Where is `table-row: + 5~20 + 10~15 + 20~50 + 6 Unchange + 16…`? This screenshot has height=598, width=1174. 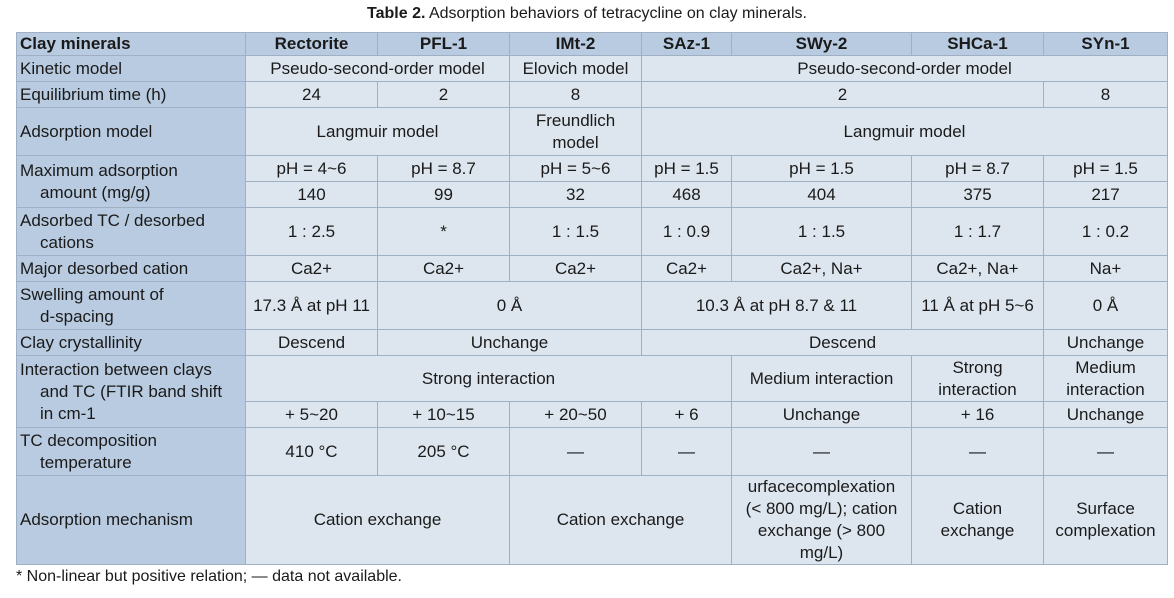
table-row: + 5~20 + 10~15 + 20~50 + 6 Unchange + 16… is located at coordinates (592, 414).